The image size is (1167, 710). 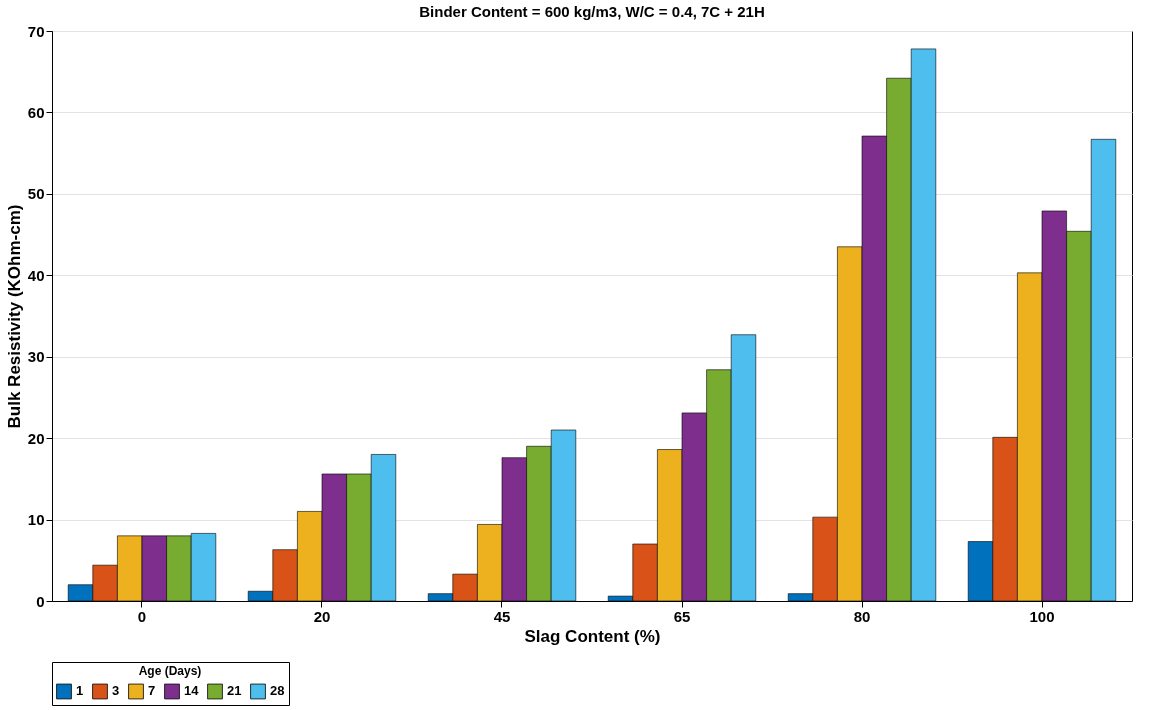 What do you see at coordinates (192, 691) in the screenshot?
I see `legend-label: 14` at bounding box center [192, 691].